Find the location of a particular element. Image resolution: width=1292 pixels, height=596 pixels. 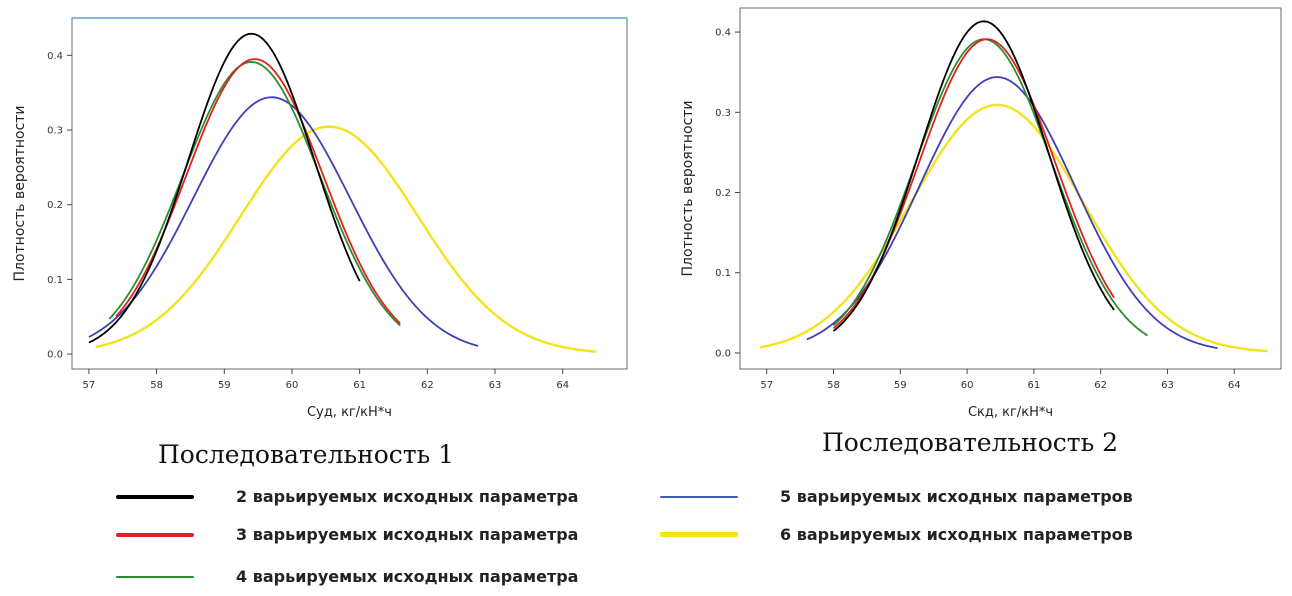

x-axis-label: Cкд, кг/кН*ч is located at coordinates (1010, 412).